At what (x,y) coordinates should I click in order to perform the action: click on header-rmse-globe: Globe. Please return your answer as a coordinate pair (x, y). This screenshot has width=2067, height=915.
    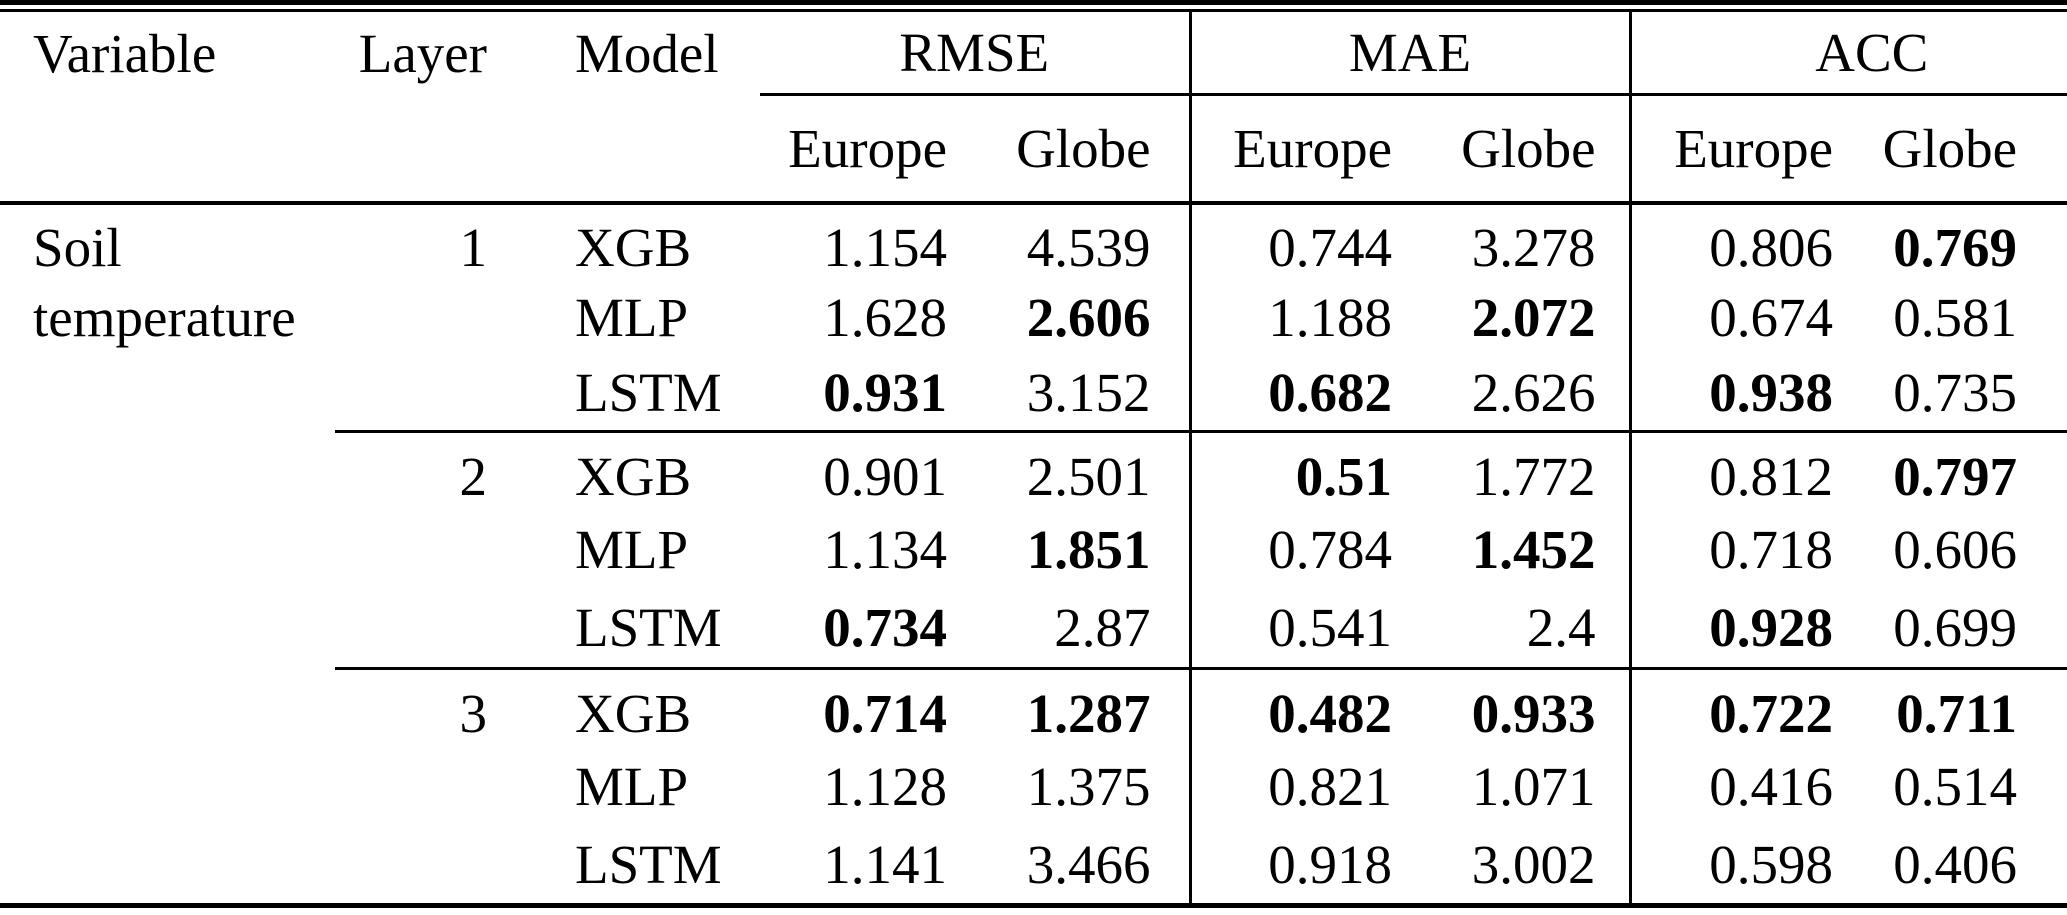
    Looking at the image, I should click on (1070, 149).